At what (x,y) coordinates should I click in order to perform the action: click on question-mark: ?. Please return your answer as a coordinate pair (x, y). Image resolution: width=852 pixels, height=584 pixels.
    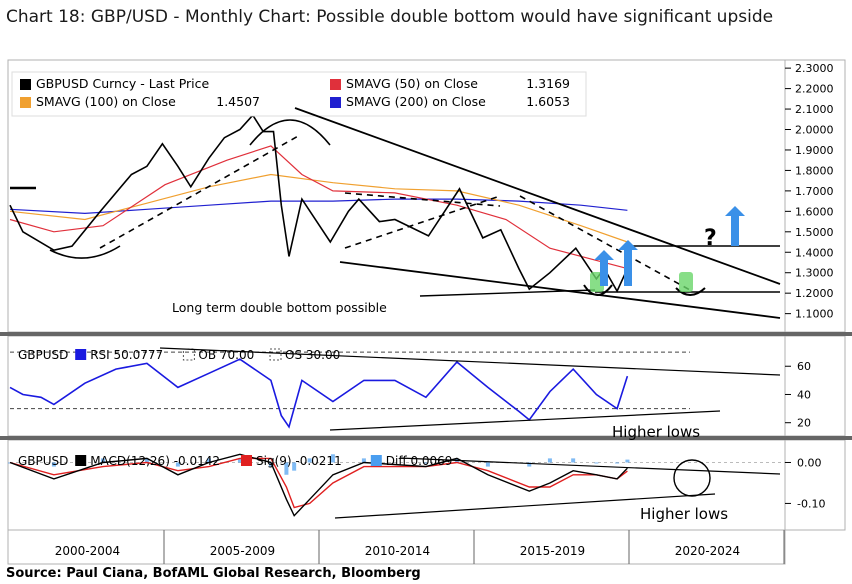
    Looking at the image, I should click on (710, 238).